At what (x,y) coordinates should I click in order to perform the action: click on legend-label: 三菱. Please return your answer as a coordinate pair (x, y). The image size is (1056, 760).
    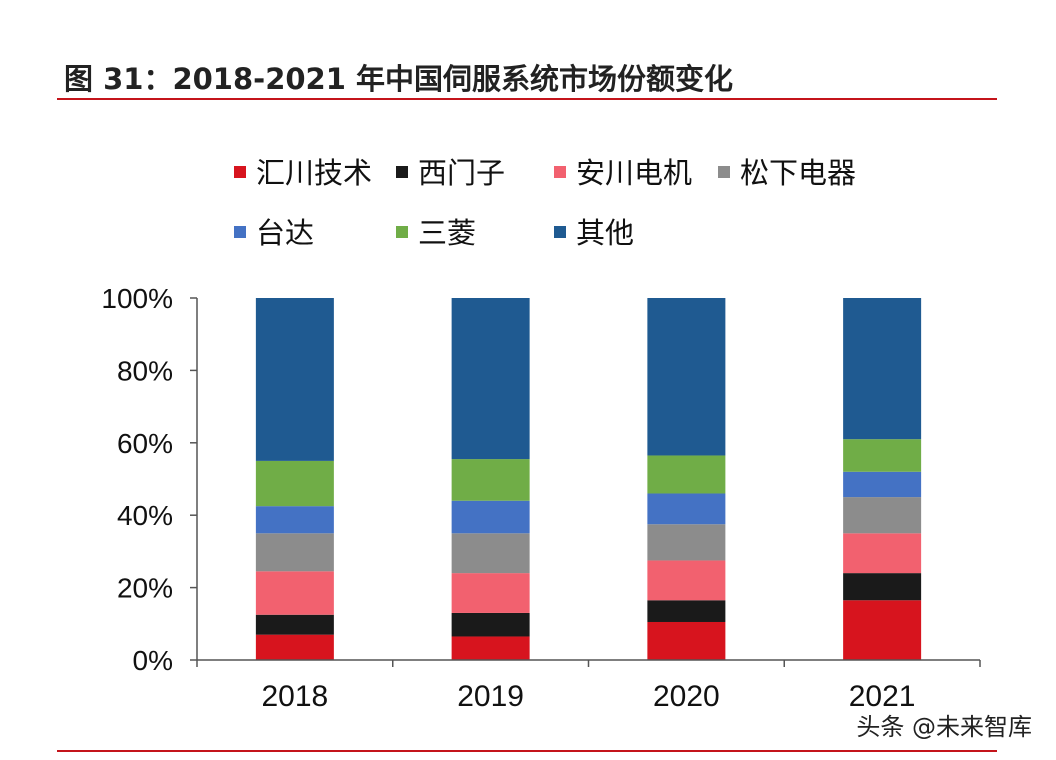
    Looking at the image, I should click on (447, 233).